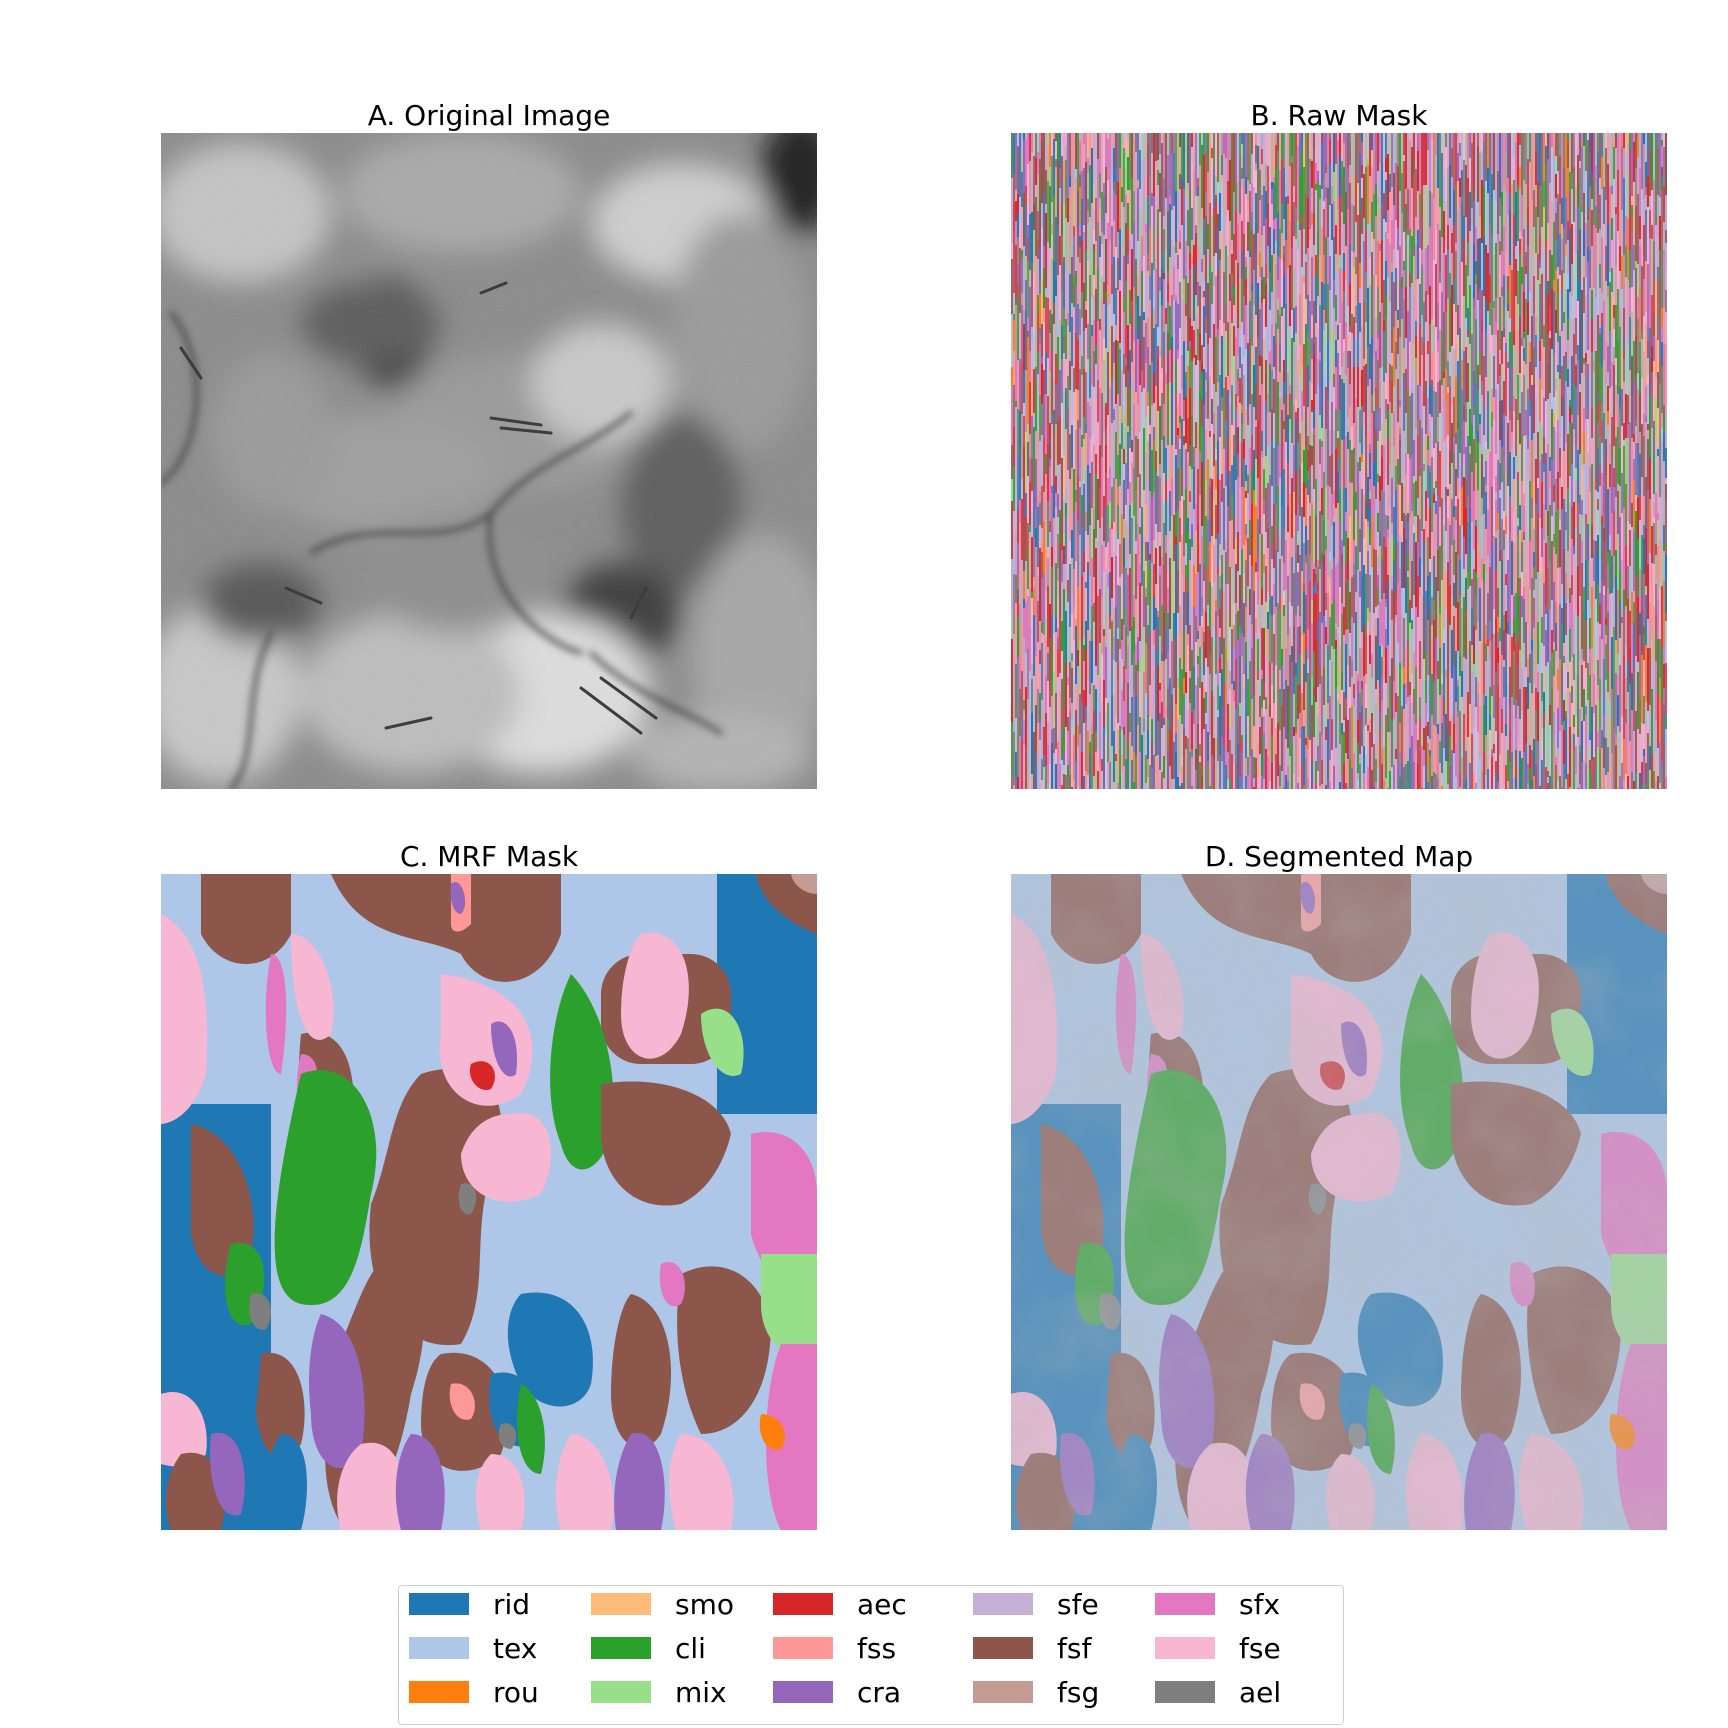 The image size is (1728, 1728). What do you see at coordinates (1218, 1692) in the screenshot?
I see `legend-item-ael: ael` at bounding box center [1218, 1692].